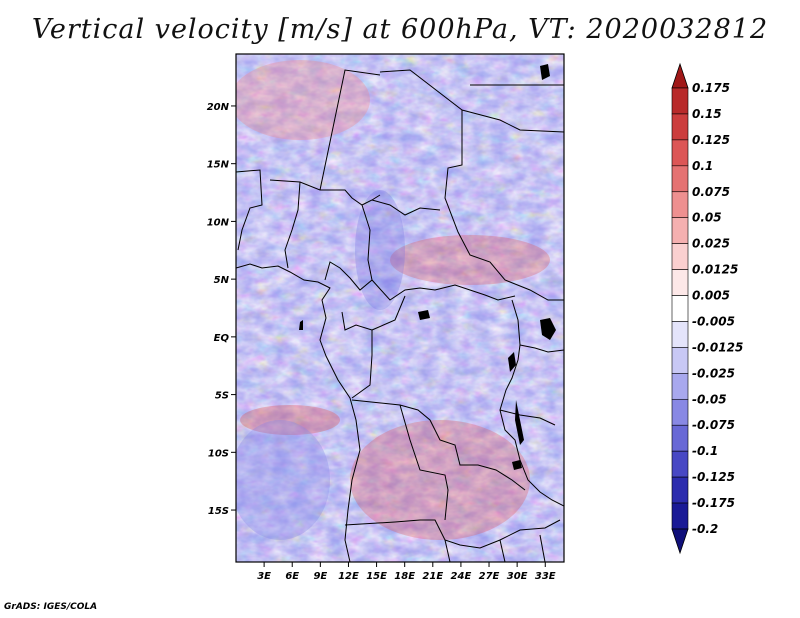 The width and height of the screenshot is (800, 618). Describe the element at coordinates (713, 503) in the screenshot. I see `colorbar-label: -0.175` at that location.